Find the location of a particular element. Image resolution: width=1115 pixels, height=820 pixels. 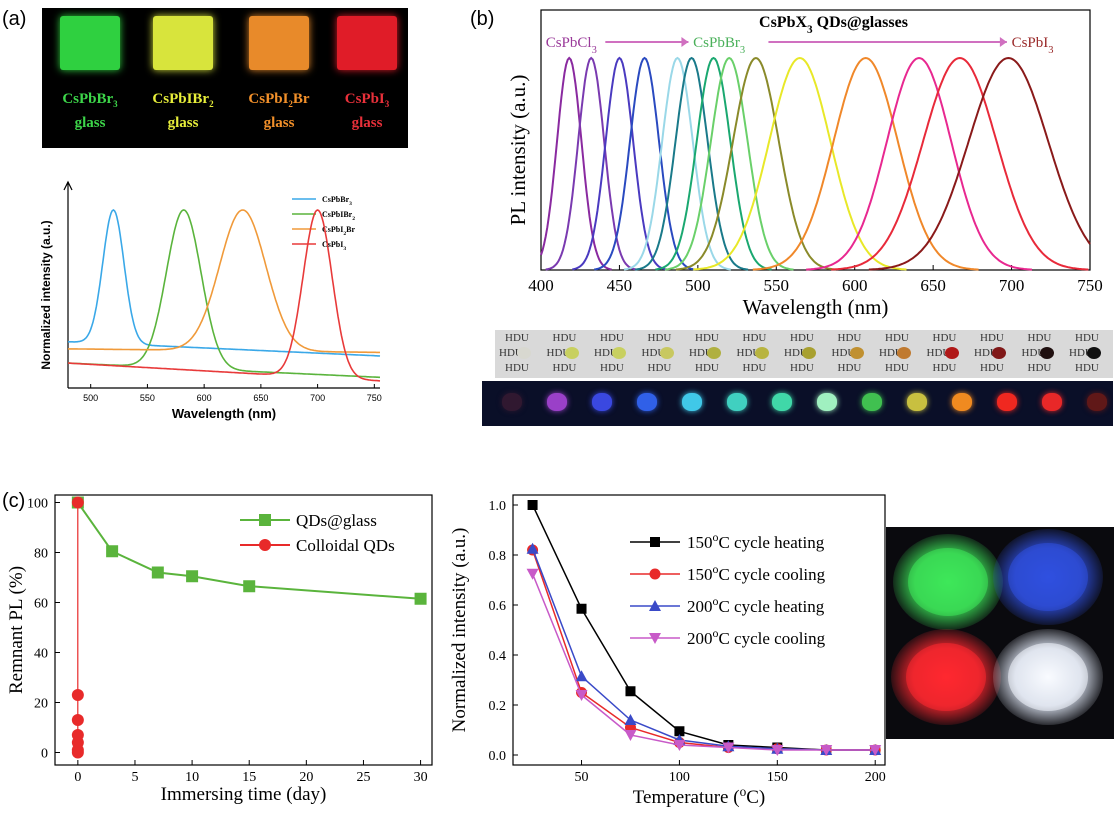

y-tick-label-5: 1.0 is located at coordinates (498, 506).